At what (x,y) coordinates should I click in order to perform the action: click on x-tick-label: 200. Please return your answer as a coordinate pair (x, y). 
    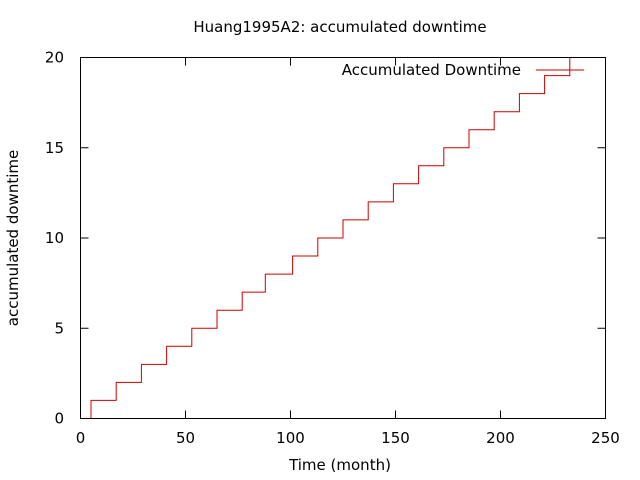
    Looking at the image, I should click on (500, 438).